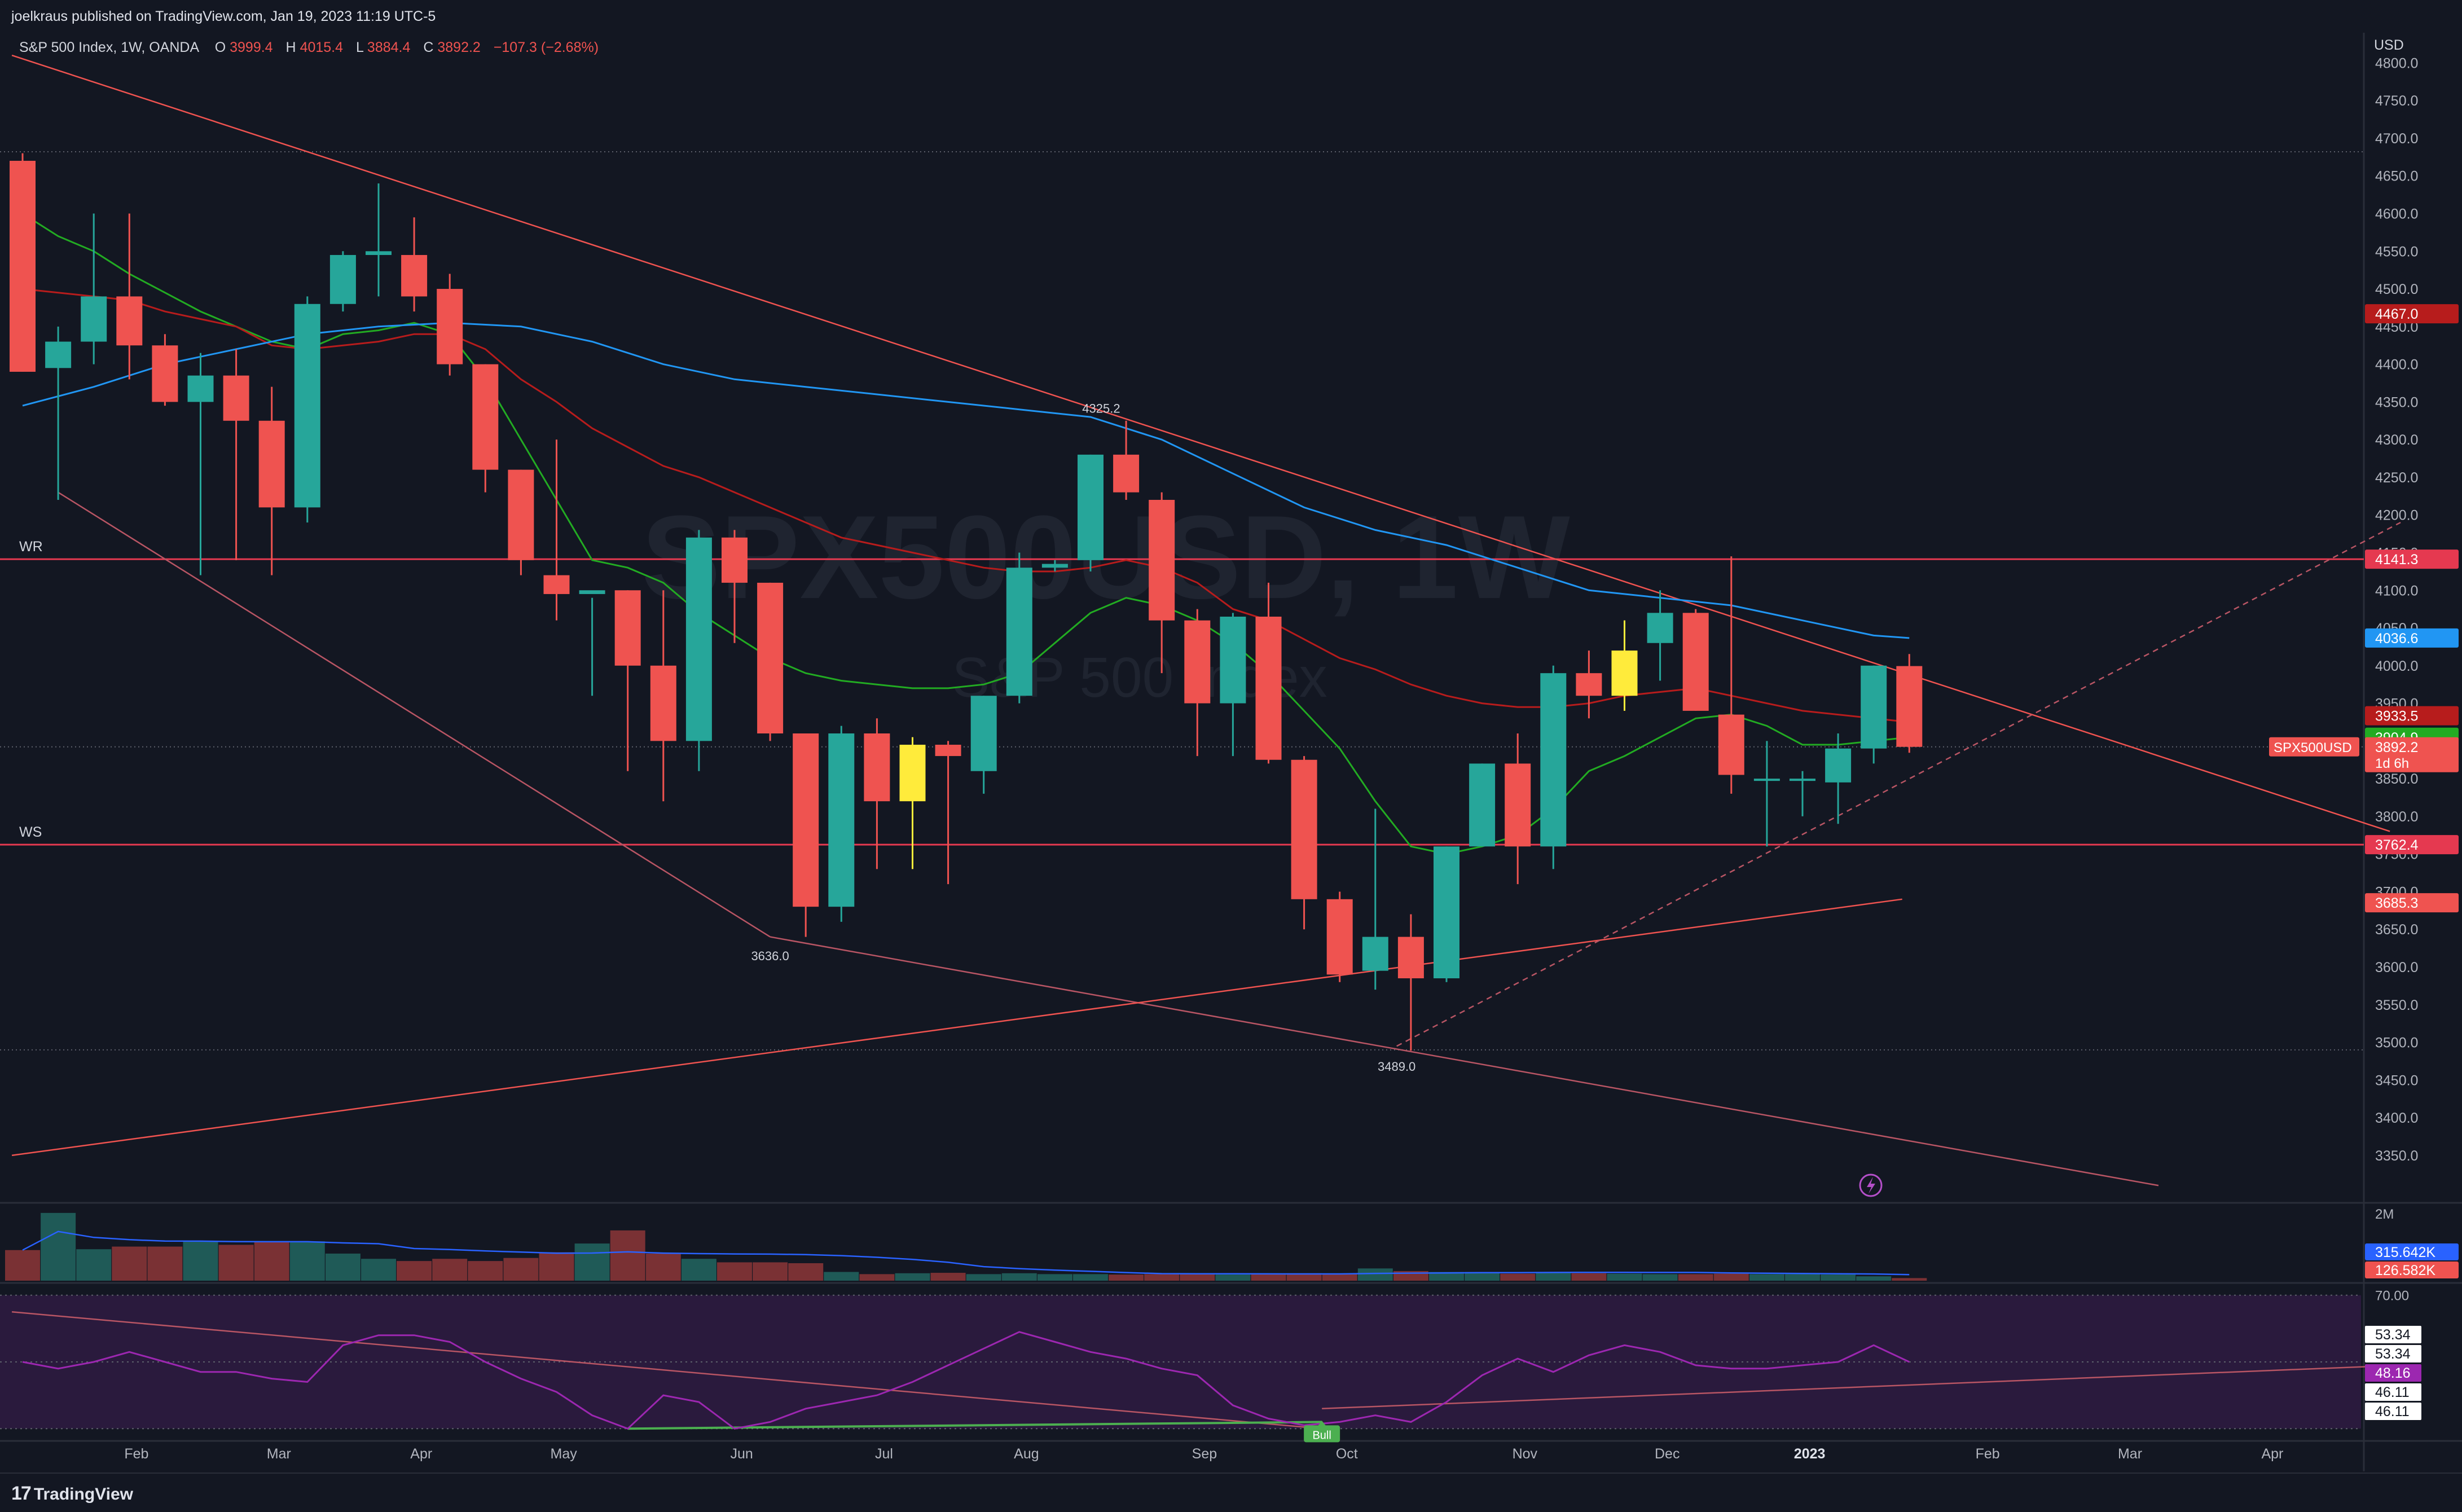 Image resolution: width=2462 pixels, height=1512 pixels. What do you see at coordinates (2314, 747) in the screenshot?
I see `symbol-tag` at bounding box center [2314, 747].